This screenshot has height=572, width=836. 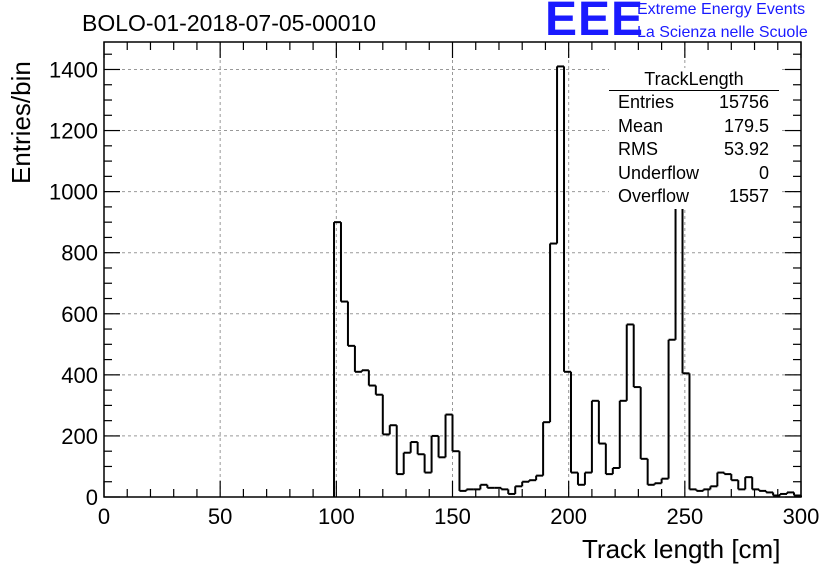 I want to click on stats-row-mean: Mean 179.5, so click(x=694, y=127).